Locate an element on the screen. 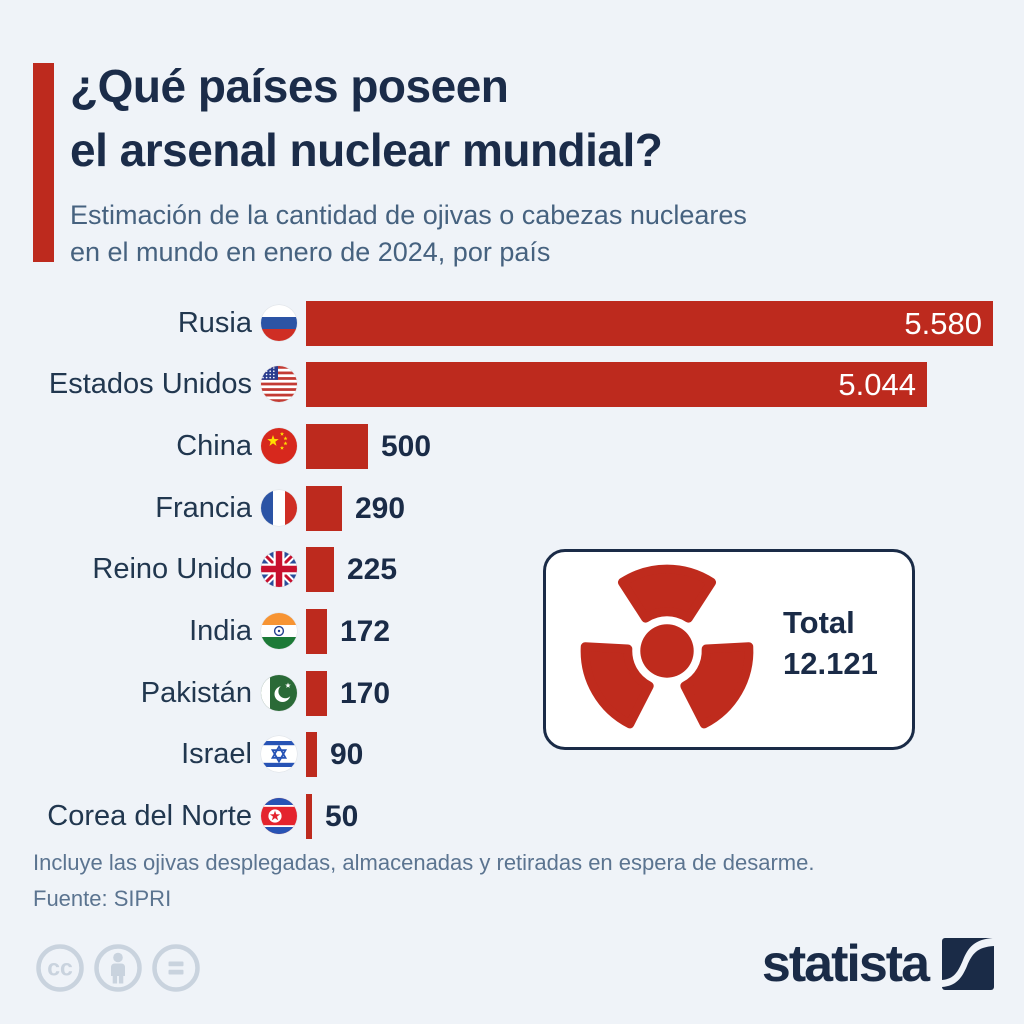 The image size is (1024, 1024). chart-row-uk: Reino Unido 225 is located at coordinates (512, 570).